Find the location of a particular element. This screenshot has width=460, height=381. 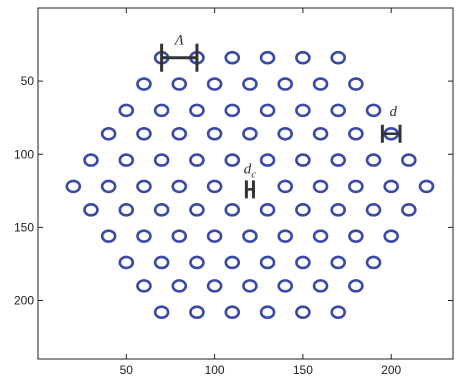

core-label-main: d is located at coordinates (248, 169).